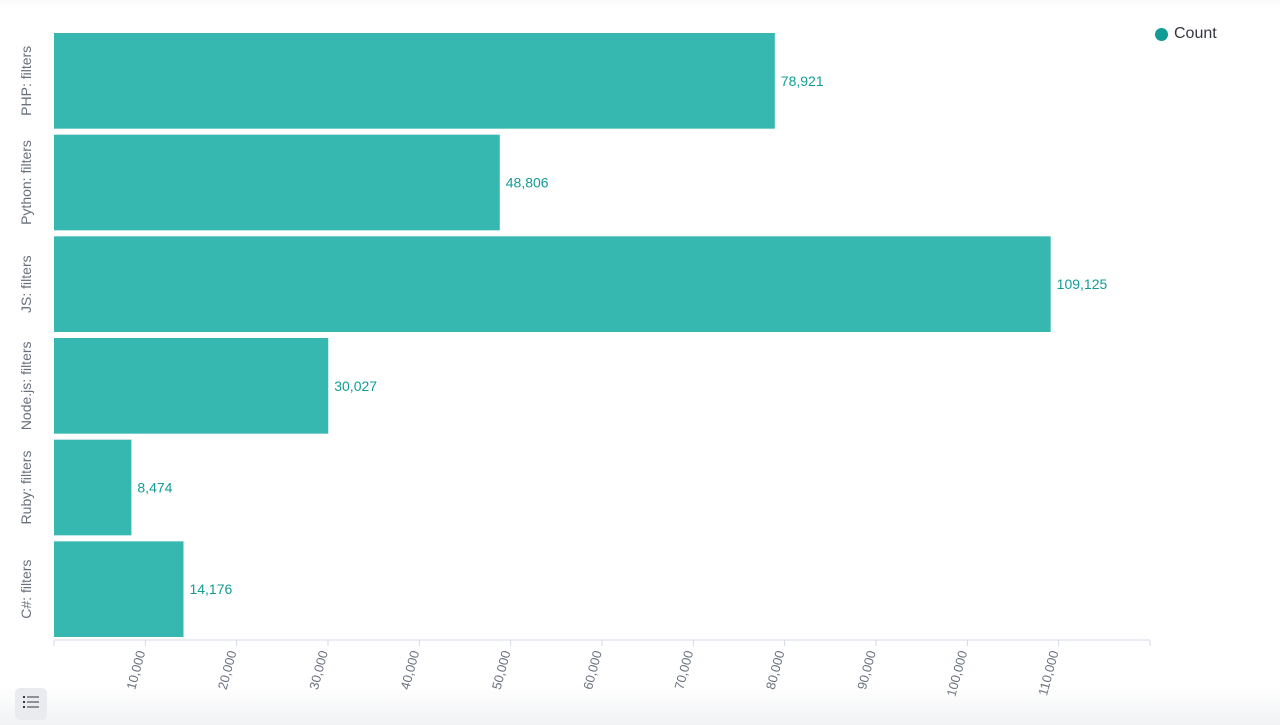 The height and width of the screenshot is (725, 1280). What do you see at coordinates (1161, 34) in the screenshot?
I see `legend-color-dot` at bounding box center [1161, 34].